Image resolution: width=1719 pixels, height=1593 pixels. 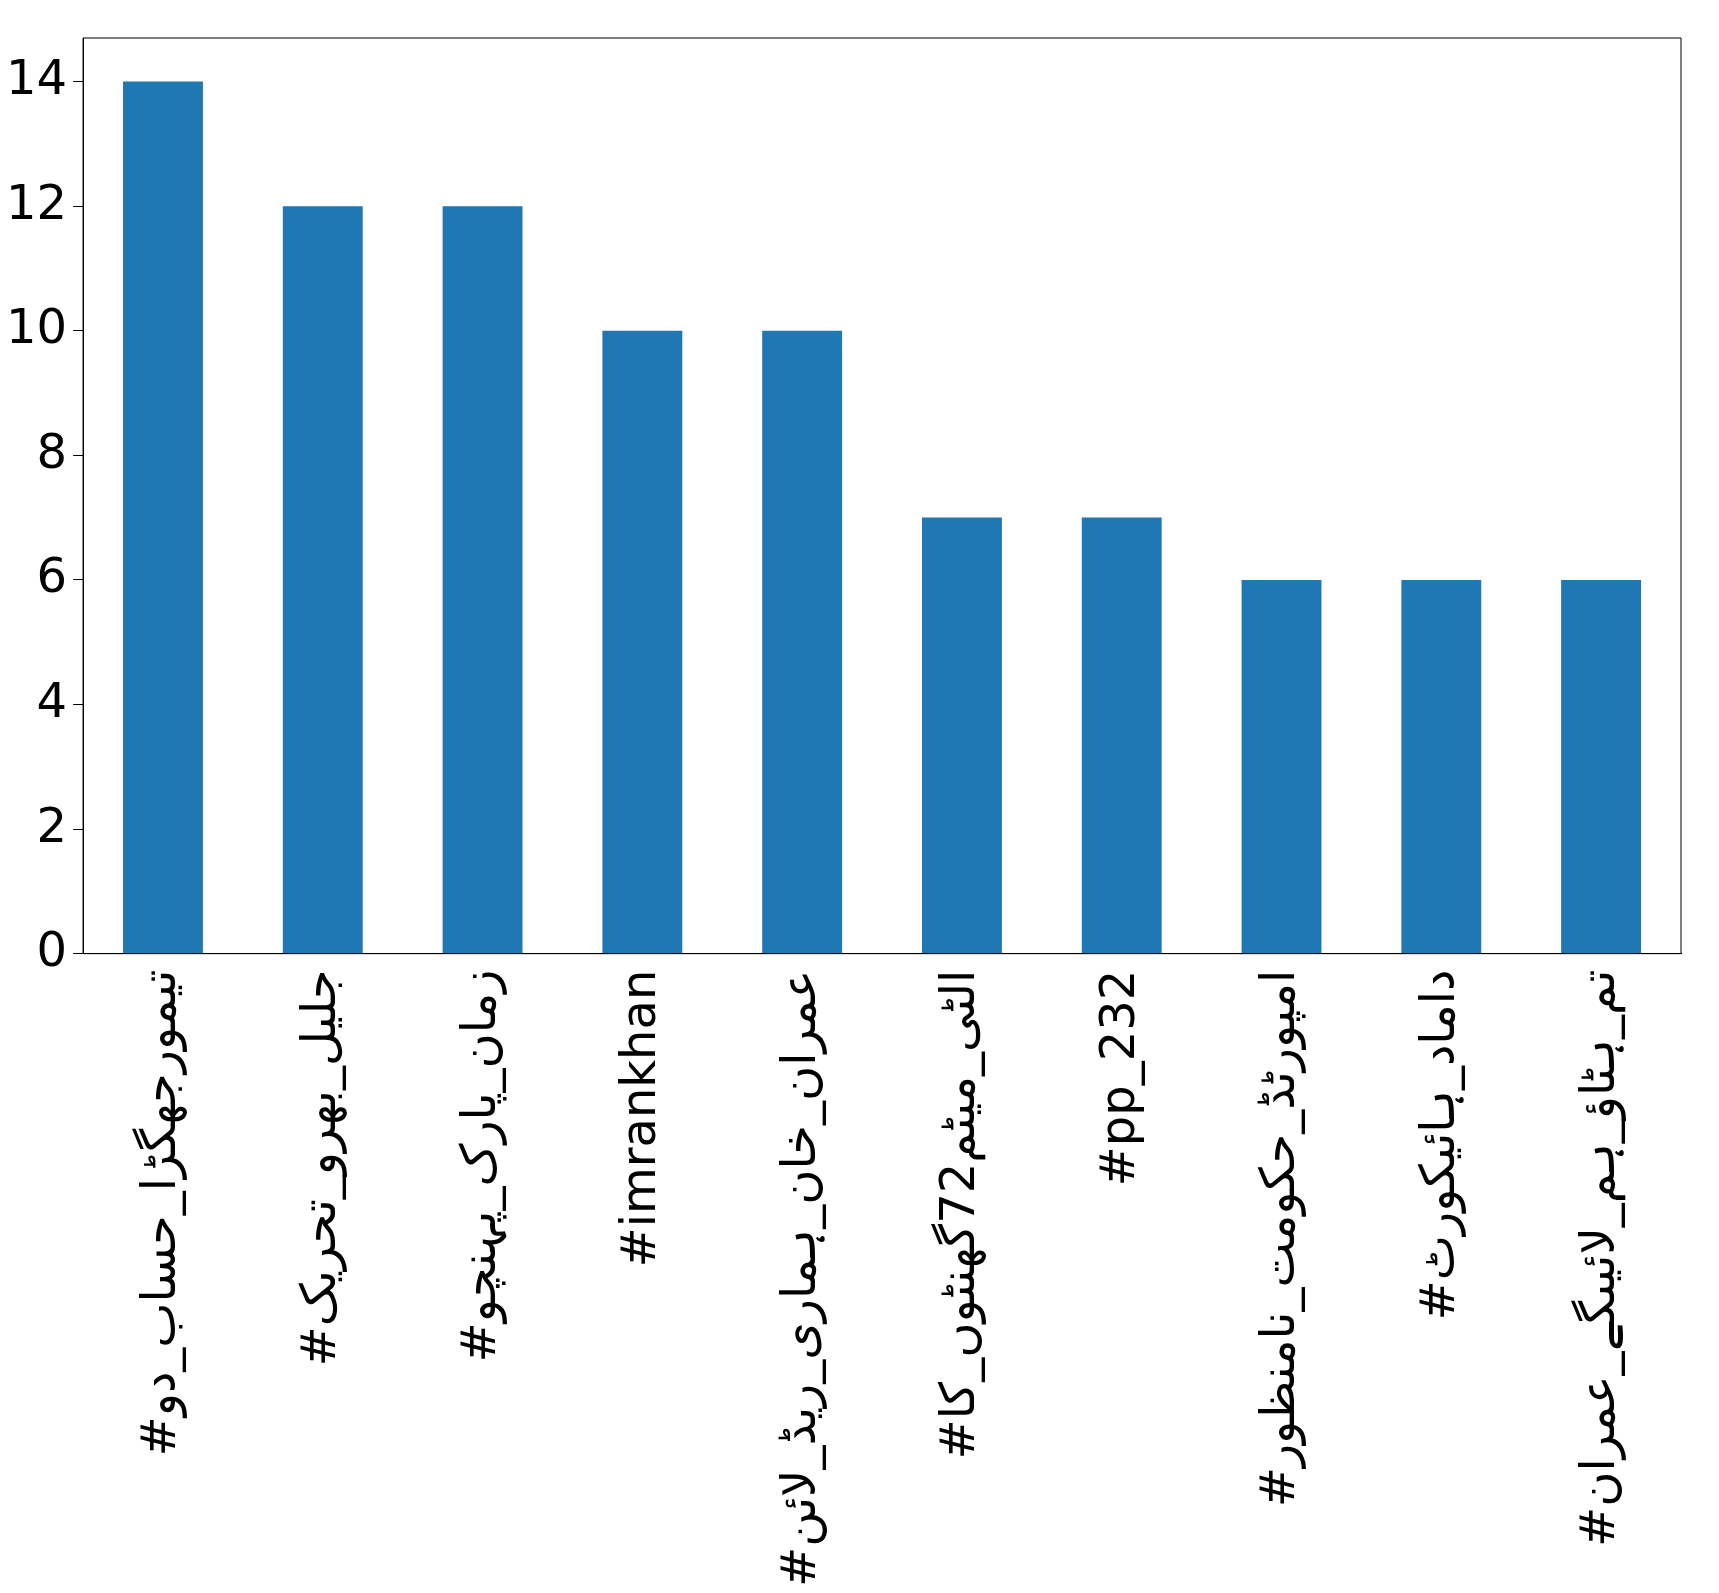 What do you see at coordinates (52, 575) in the screenshot?
I see `y-tick-label: 6` at bounding box center [52, 575].